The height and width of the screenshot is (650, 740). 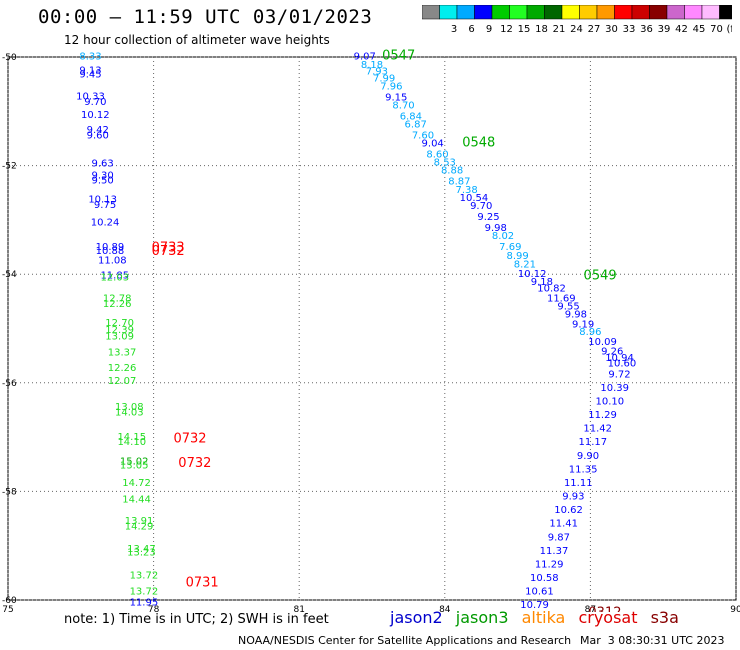 What do you see at coordinates (205, 17) in the screenshot?
I see `chart-title: 00:00 – 11:59 UTC 03/01/2023` at bounding box center [205, 17].